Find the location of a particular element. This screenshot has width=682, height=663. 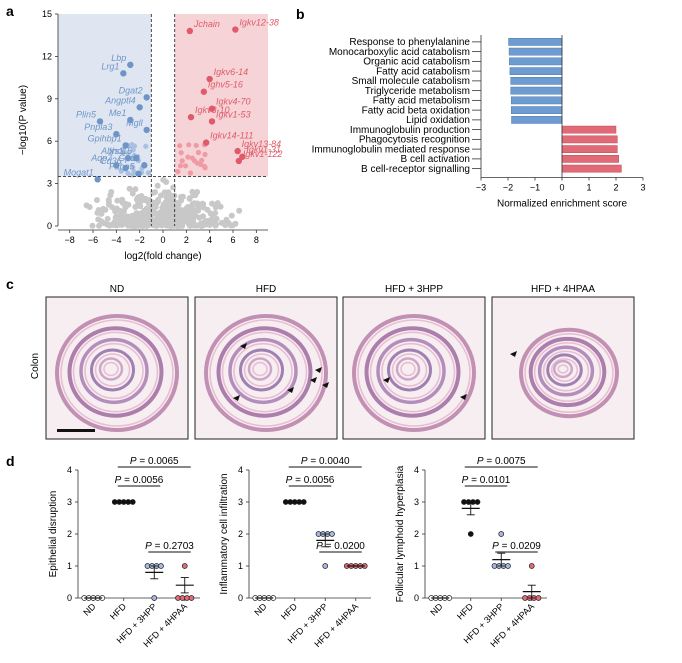

category-label: HFD is located at coordinates (465, 611).